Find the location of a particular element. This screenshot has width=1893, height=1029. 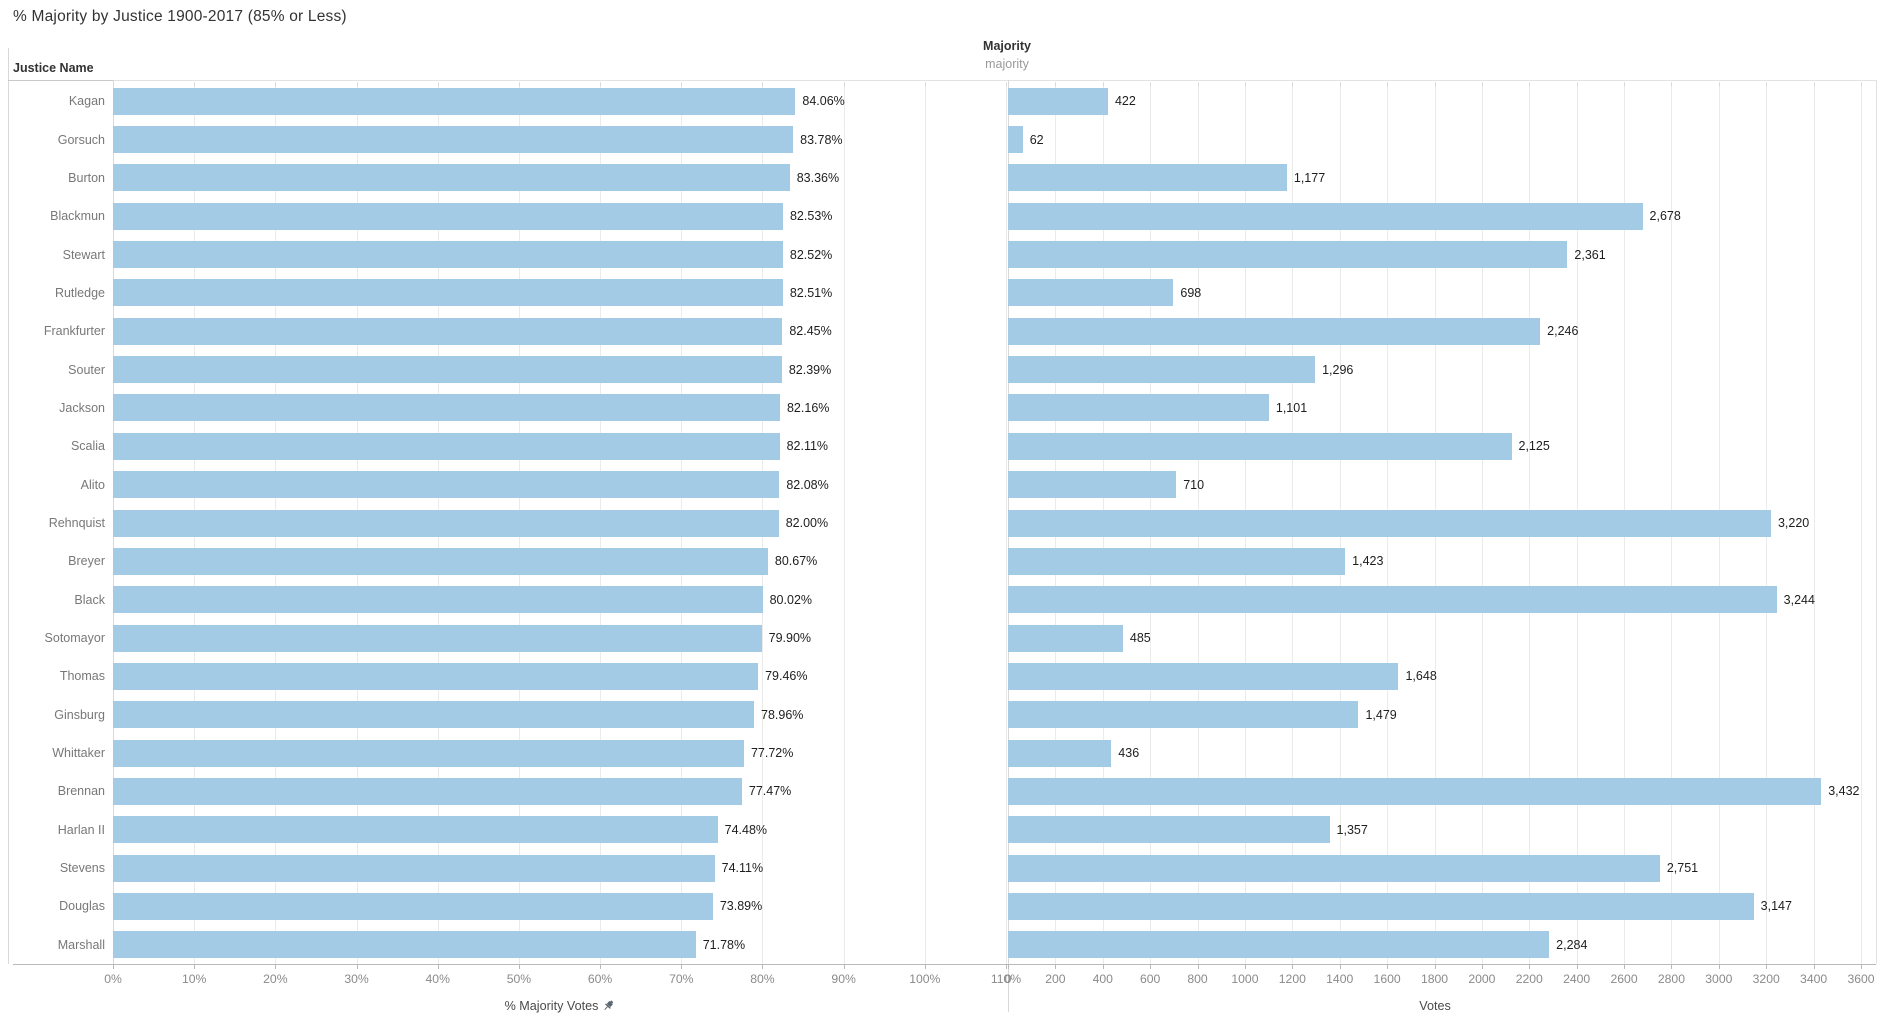

row-label: Douglas is located at coordinates (82, 906).